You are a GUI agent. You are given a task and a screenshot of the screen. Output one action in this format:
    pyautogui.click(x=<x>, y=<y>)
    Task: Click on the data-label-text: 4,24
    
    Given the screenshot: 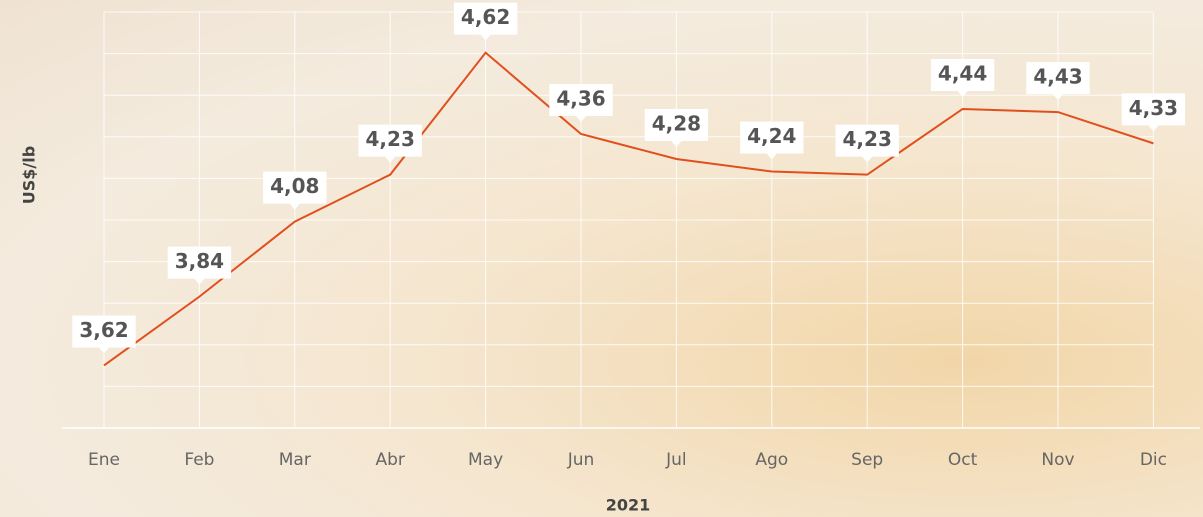 What is the action you would take?
    pyautogui.click(x=771, y=136)
    